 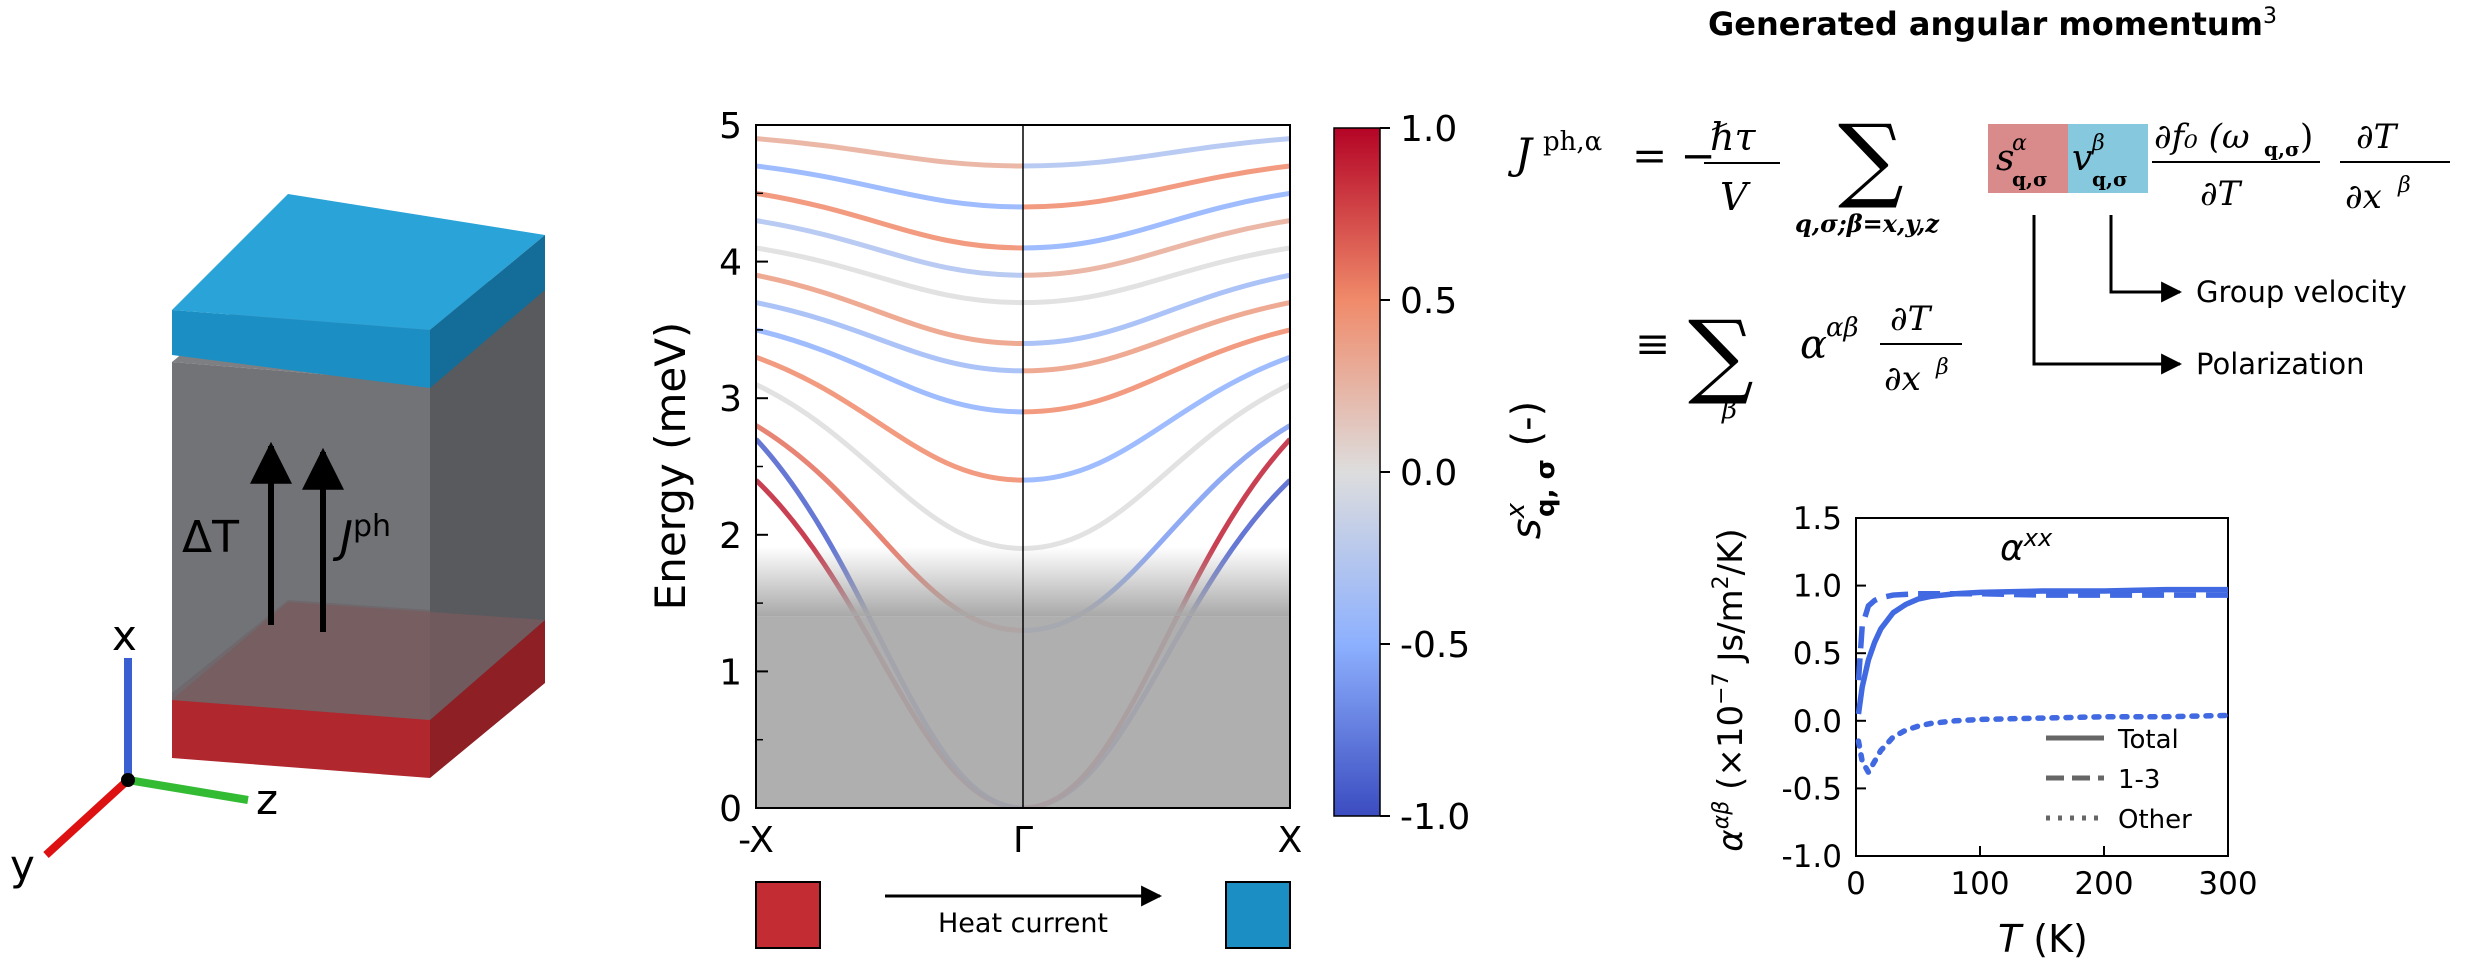 I want to click on dispersion-ytick-label: 0, so click(x=730, y=809).